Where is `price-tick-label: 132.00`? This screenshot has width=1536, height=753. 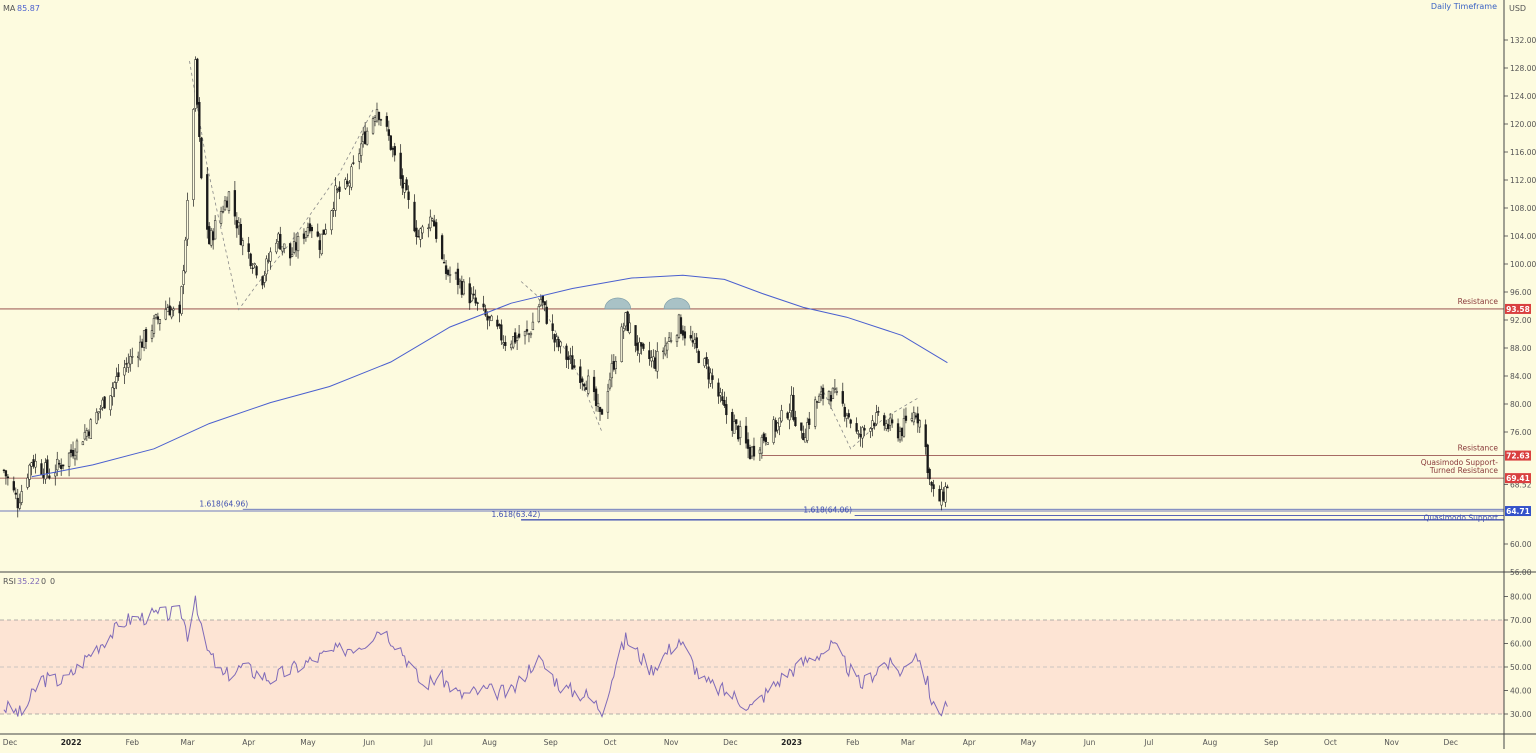 price-tick-label: 132.00 is located at coordinates (1523, 40).